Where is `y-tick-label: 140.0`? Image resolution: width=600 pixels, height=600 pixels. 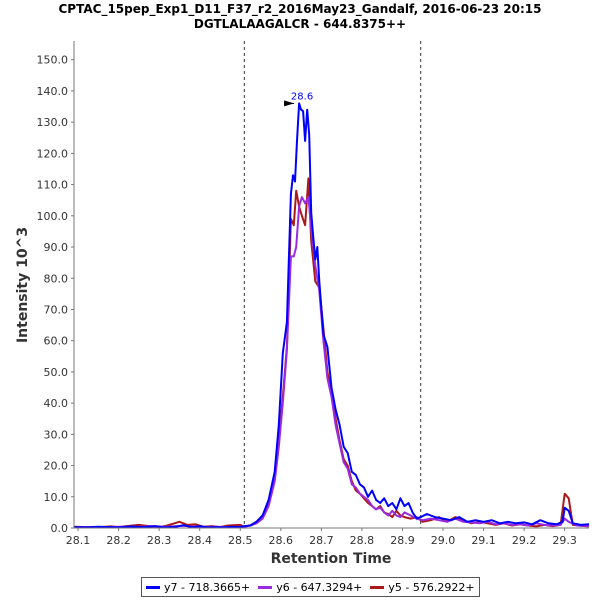
y-tick-label: 140.0 is located at coordinates (53, 91).